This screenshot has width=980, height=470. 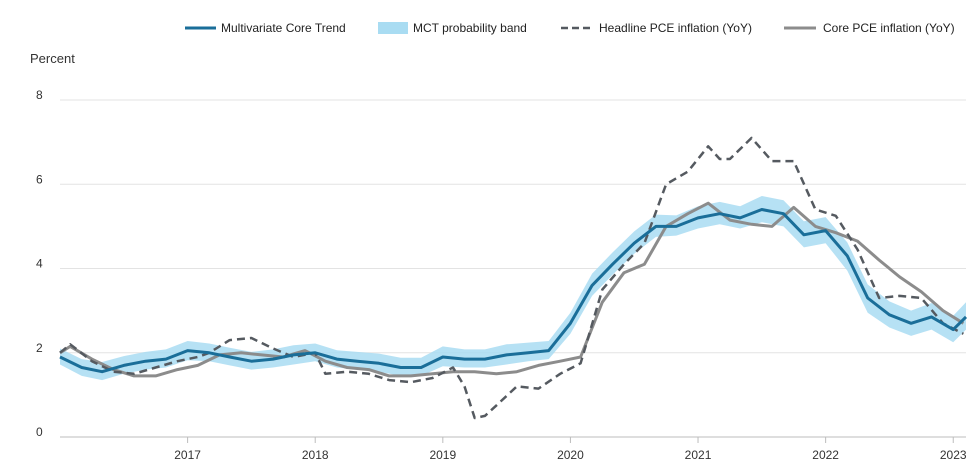 What do you see at coordinates (953, 455) in the screenshot?
I see `x-tick-label-2023: 2023` at bounding box center [953, 455].